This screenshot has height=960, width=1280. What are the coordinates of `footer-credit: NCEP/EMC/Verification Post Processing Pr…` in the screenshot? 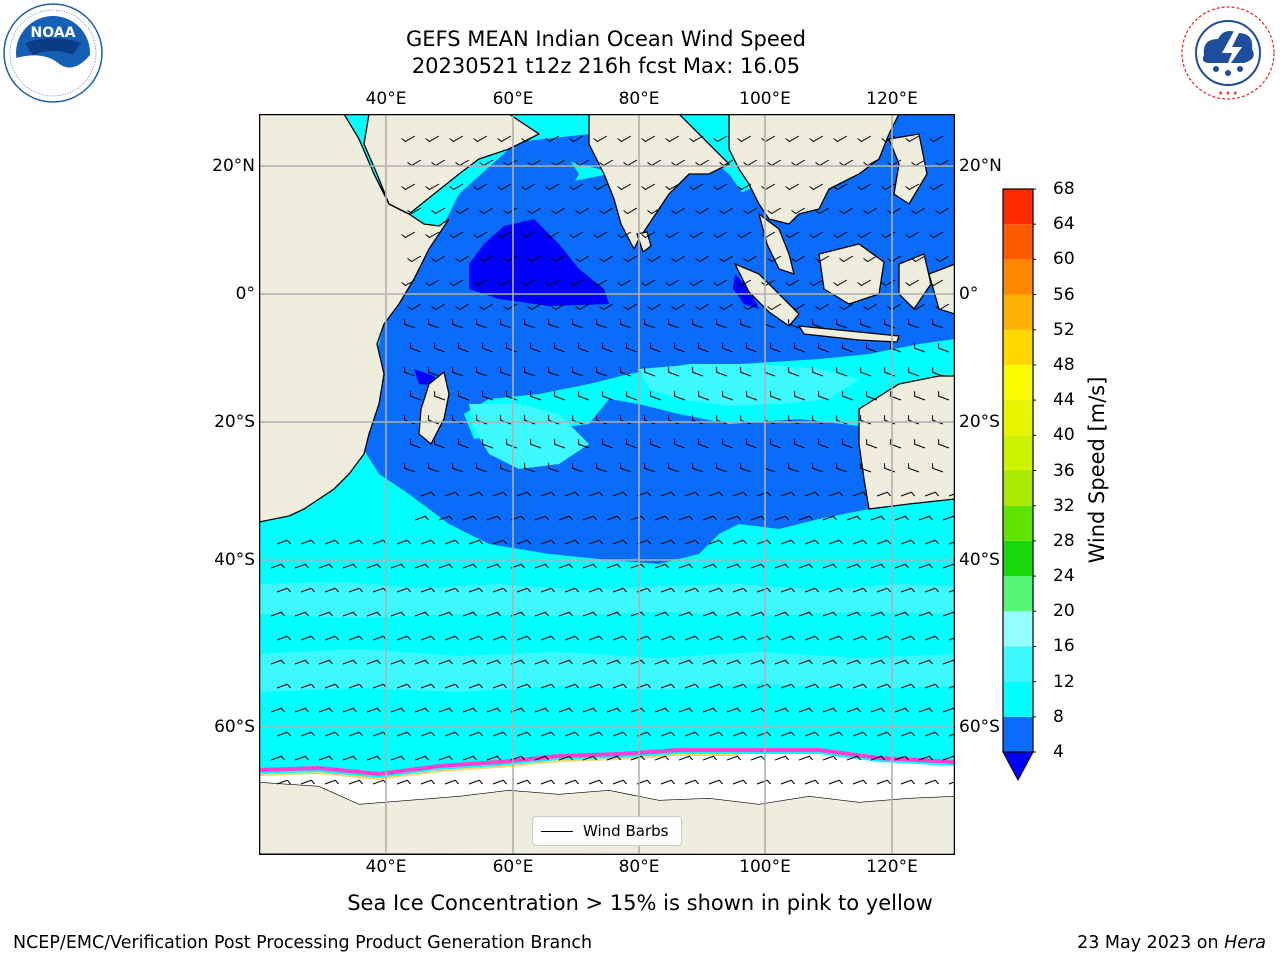 It's located at (303, 943).